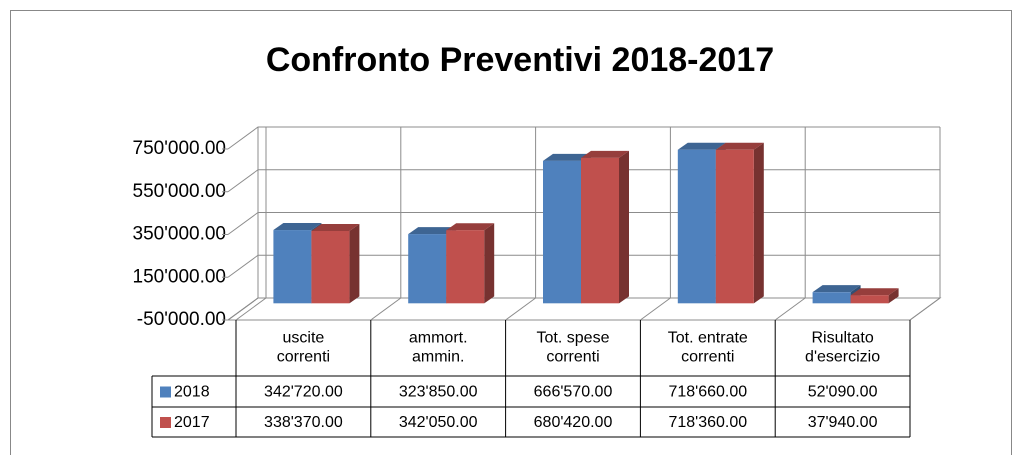 Image resolution: width=1022 pixels, height=455 pixels. I want to click on y-tick-label: 750'000.00, so click(179, 148).